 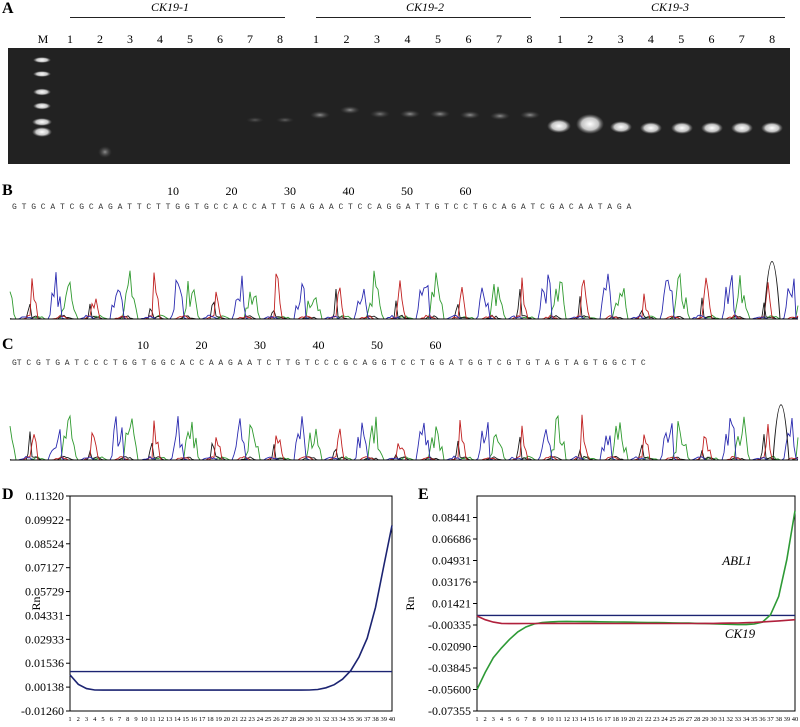 I want to click on x-tick-label: 25, so click(x=672, y=719).